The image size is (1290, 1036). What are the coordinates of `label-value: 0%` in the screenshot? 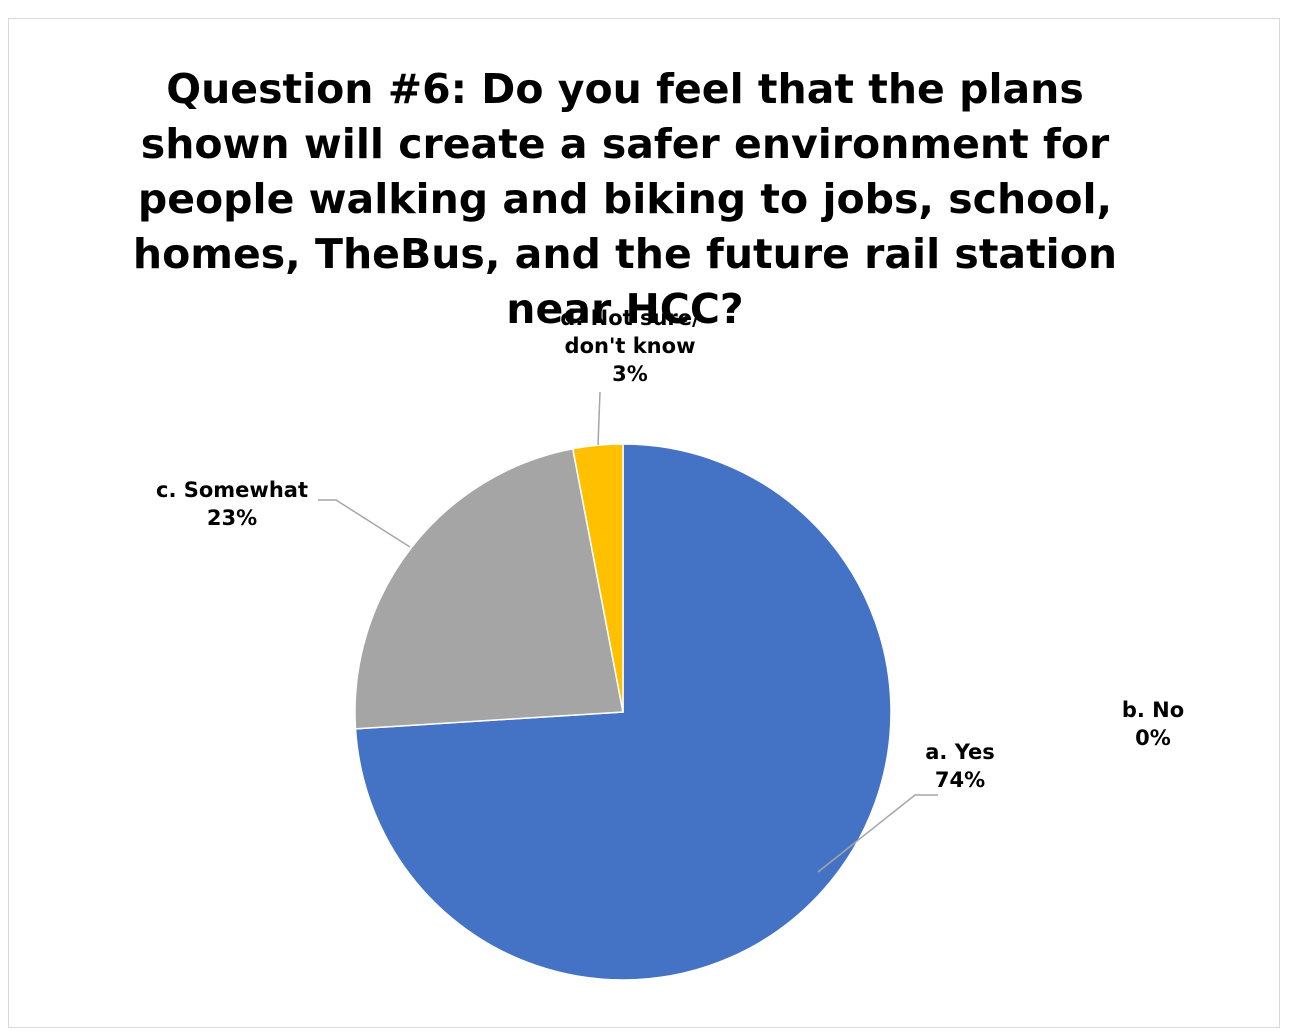 It's located at (1153, 738).